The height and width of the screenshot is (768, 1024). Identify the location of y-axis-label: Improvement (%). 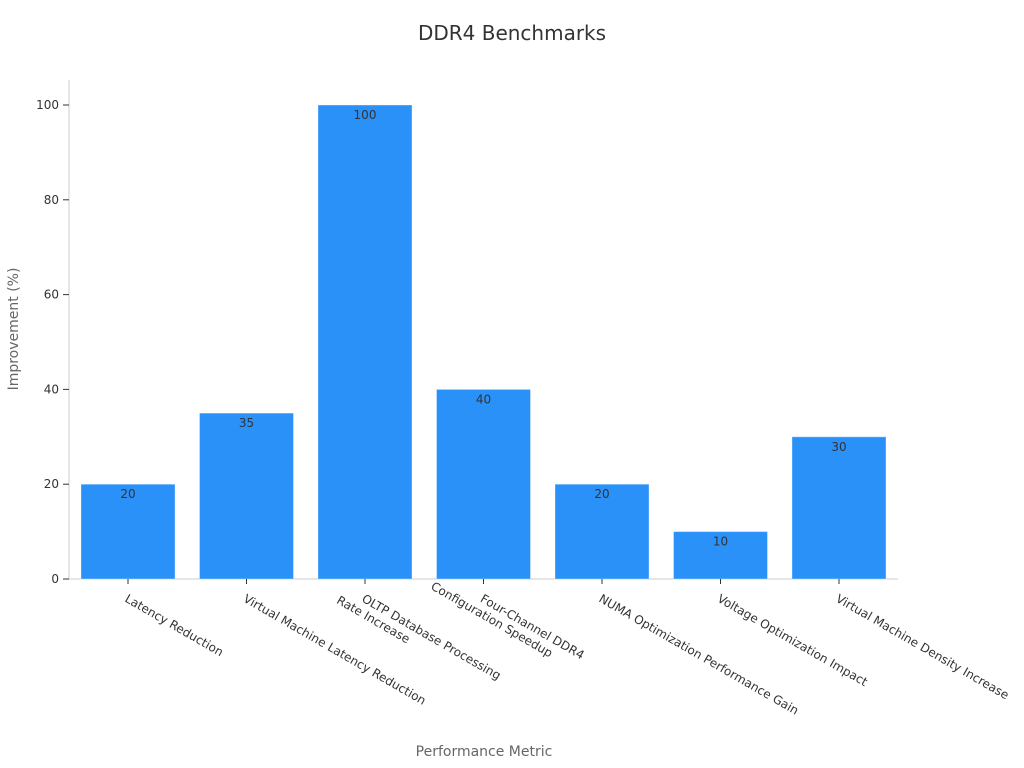
(14, 329).